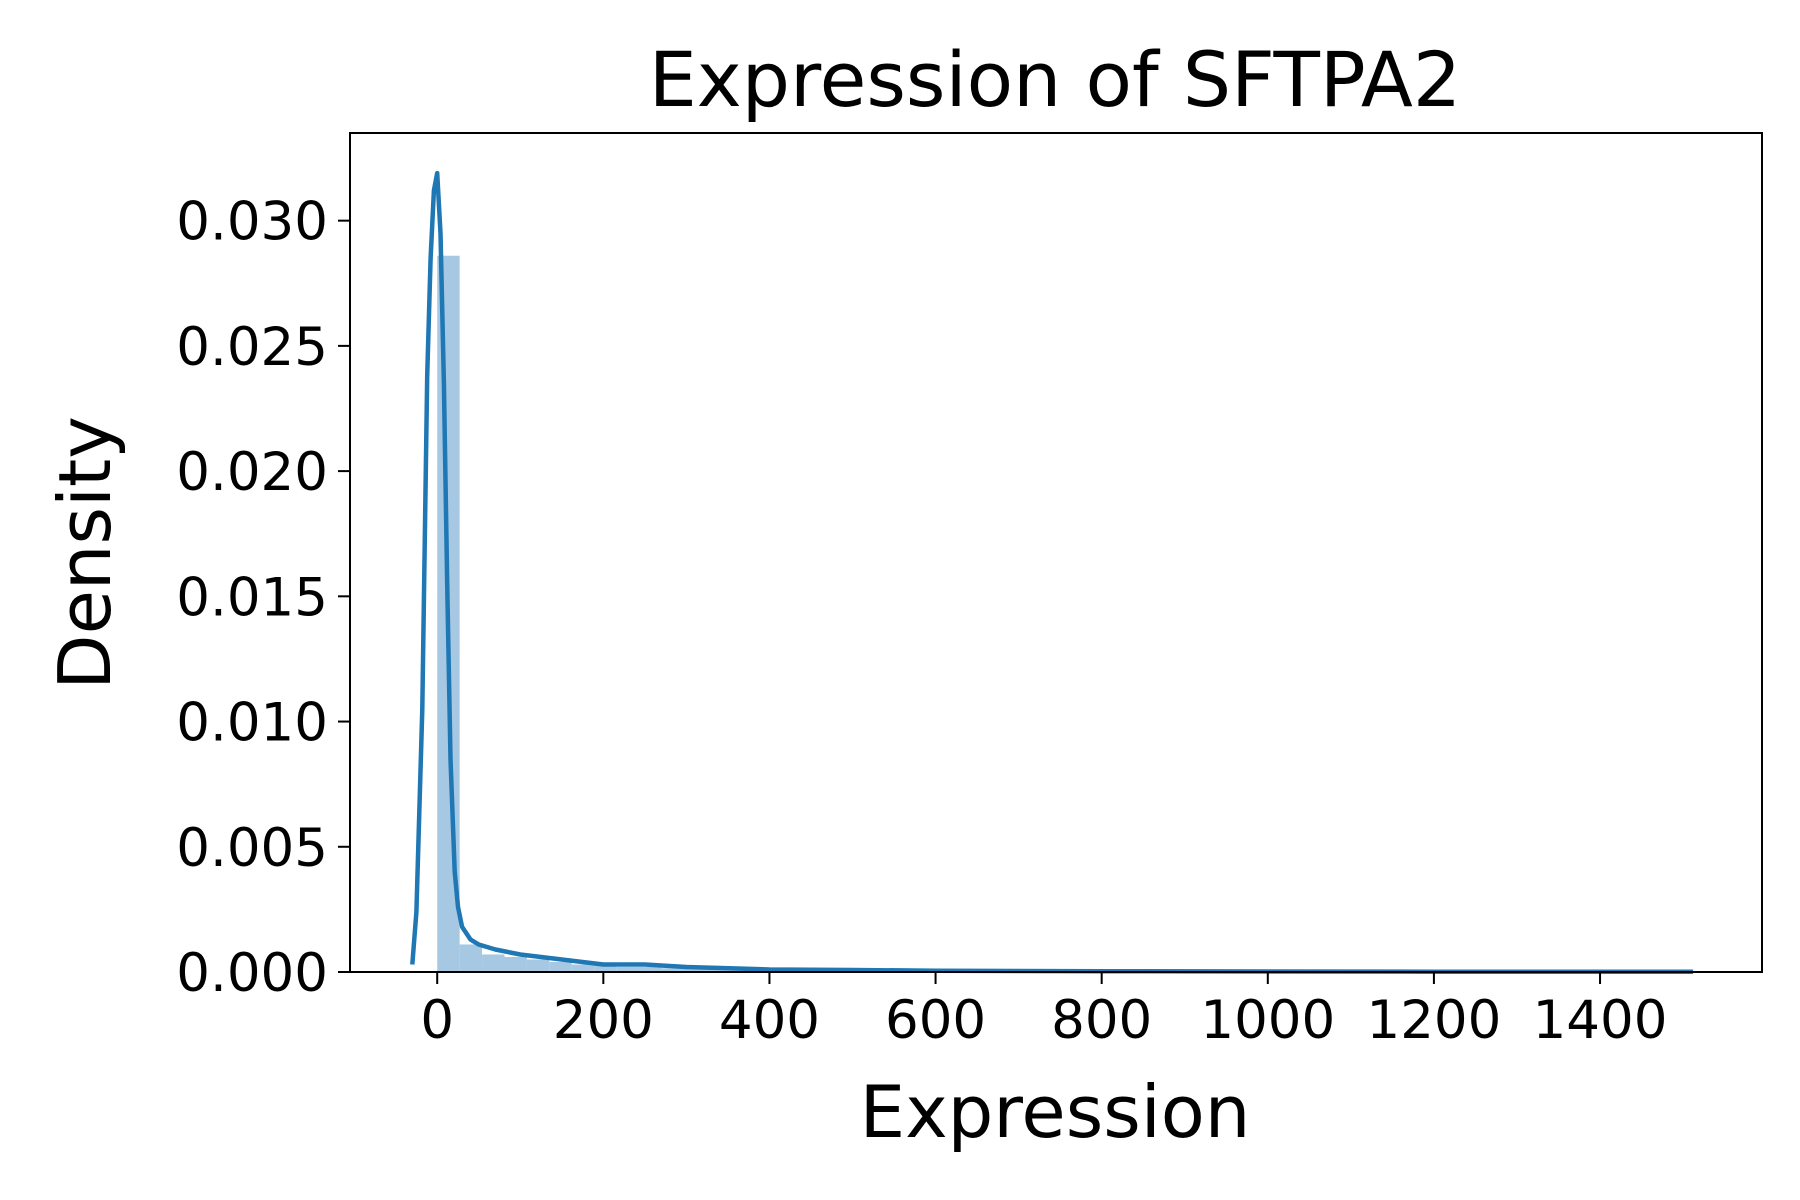  Describe the element at coordinates (252, 973) in the screenshot. I see `y-tick-label: 0.000` at that location.